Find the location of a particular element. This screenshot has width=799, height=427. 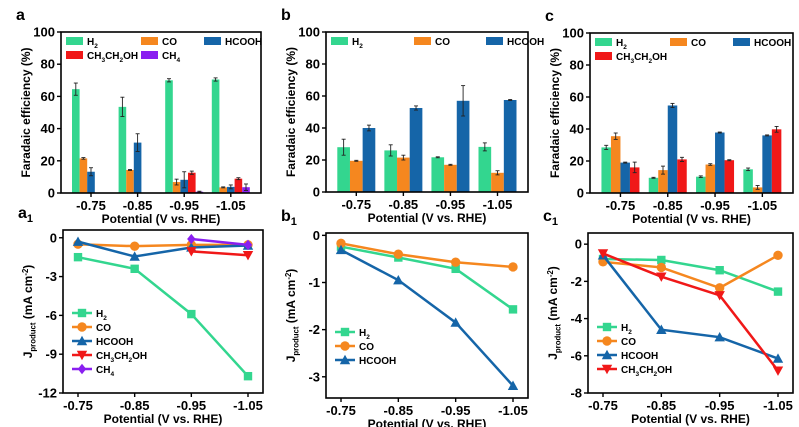

legend-swatch-CH4 is located at coordinates (149, 55).